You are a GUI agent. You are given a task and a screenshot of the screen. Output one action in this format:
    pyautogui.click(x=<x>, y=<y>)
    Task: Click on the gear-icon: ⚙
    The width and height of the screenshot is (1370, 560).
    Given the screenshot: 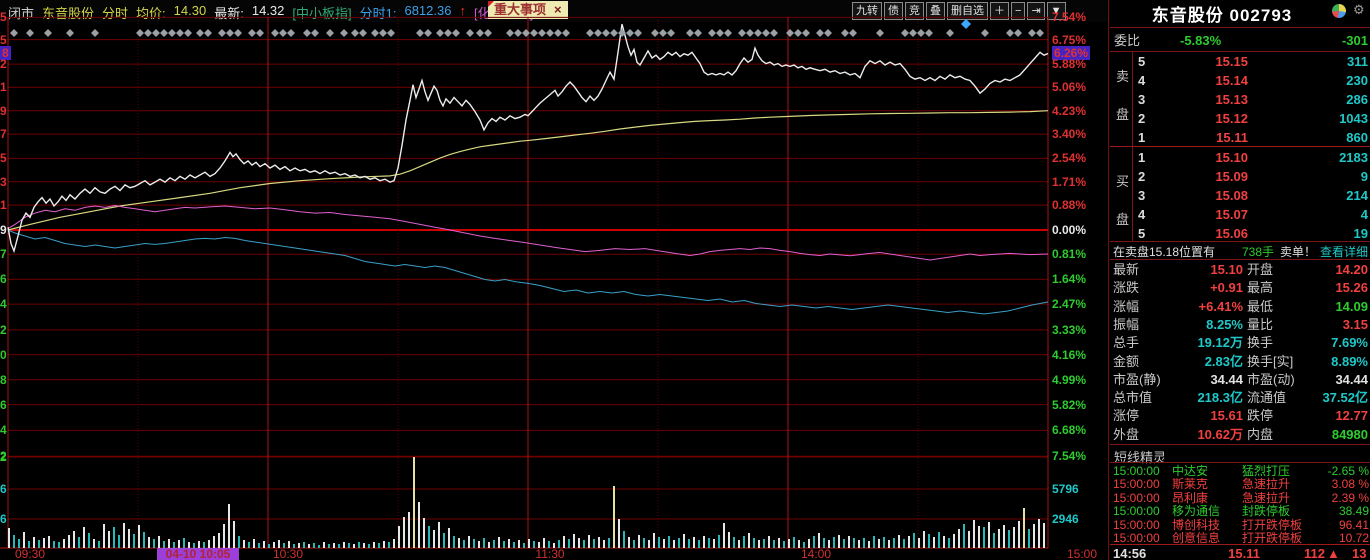 What is the action you would take?
    pyautogui.click(x=1359, y=9)
    